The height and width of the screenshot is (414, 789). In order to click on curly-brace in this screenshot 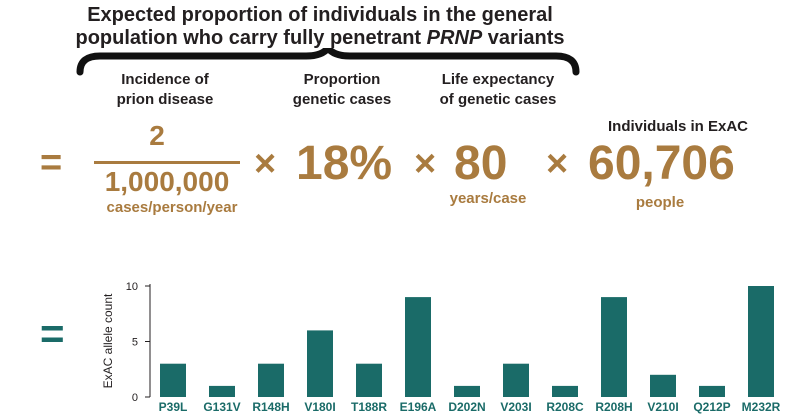, I will do `click(328, 62)`.